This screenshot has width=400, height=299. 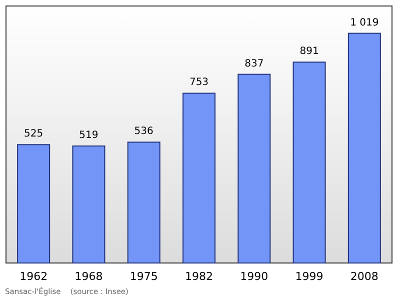 I want to click on data-label: 519, so click(x=88, y=135).